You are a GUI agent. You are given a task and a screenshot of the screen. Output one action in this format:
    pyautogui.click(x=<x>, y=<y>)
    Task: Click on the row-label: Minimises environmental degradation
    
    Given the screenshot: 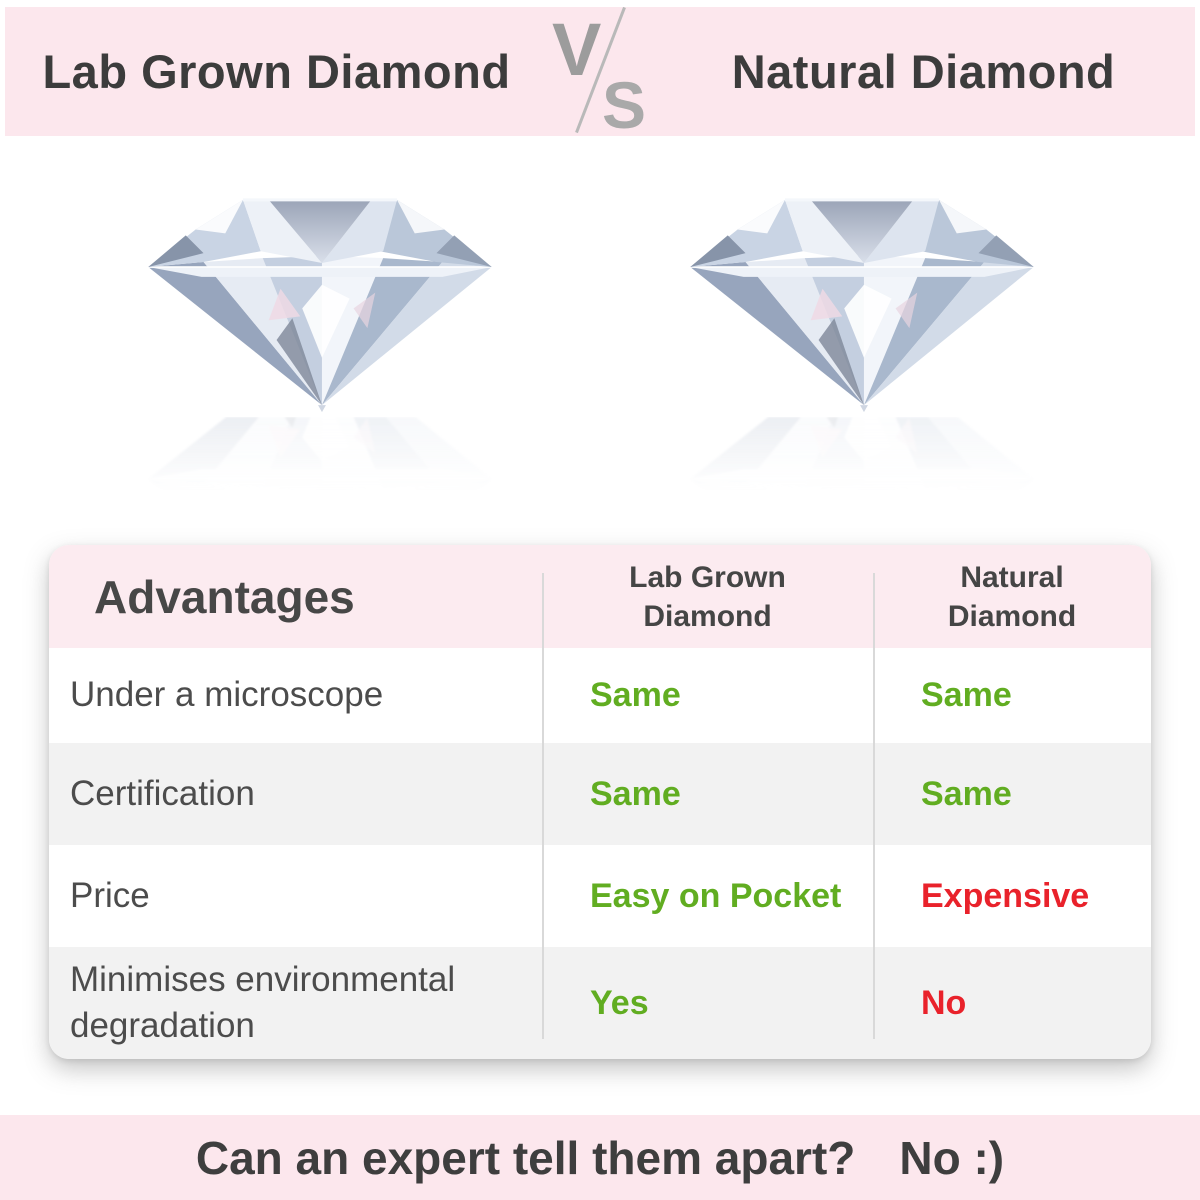 What is the action you would take?
    pyautogui.click(x=263, y=1002)
    